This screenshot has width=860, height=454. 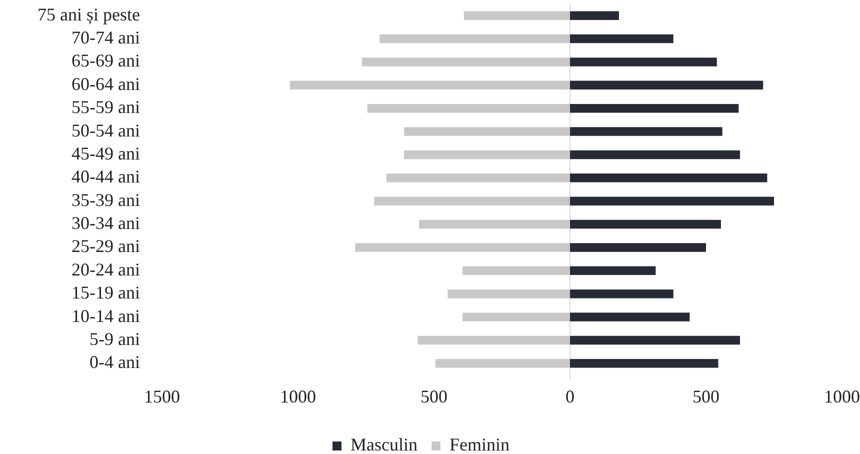 I want to click on y-tick-label: 50-54 ani, so click(x=106, y=130).